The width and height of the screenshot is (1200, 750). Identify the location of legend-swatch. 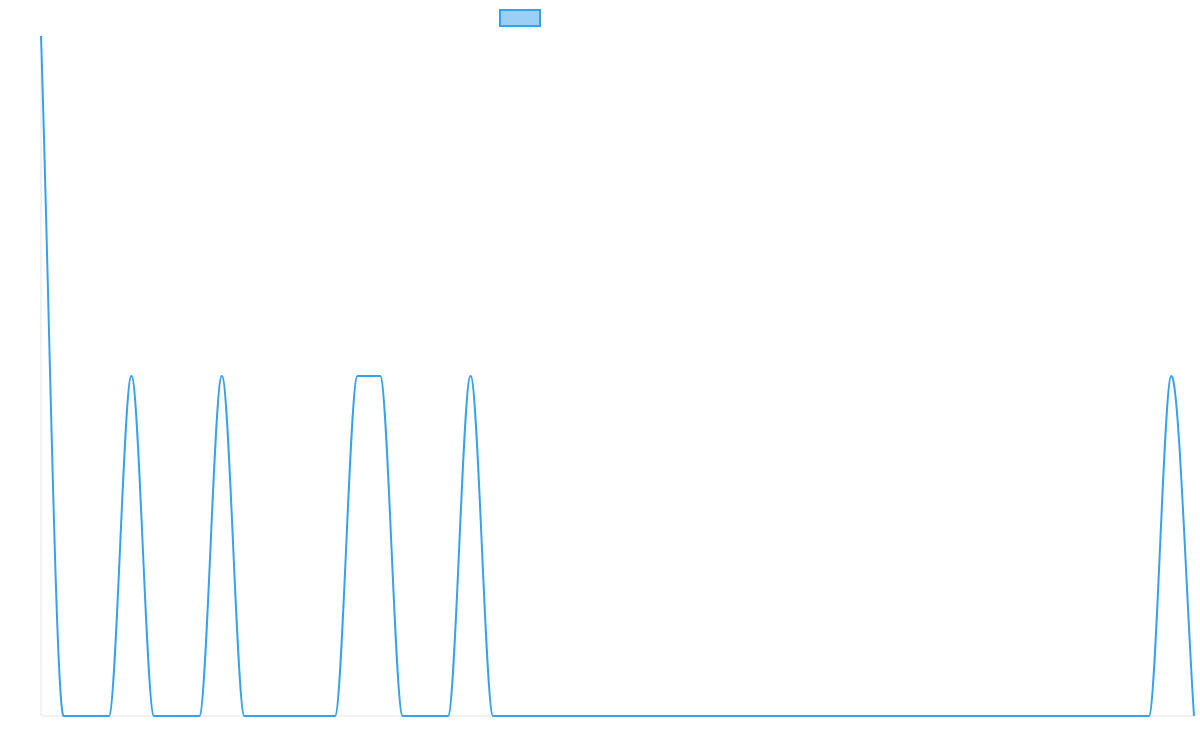
(520, 18).